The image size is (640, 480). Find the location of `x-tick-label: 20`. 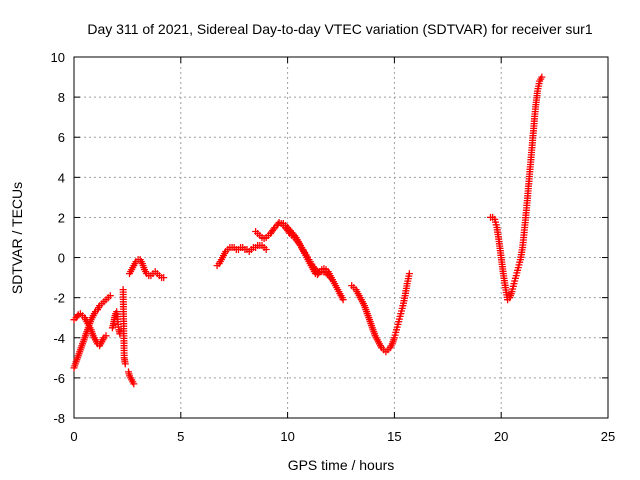

x-tick-label: 20 is located at coordinates (501, 436).